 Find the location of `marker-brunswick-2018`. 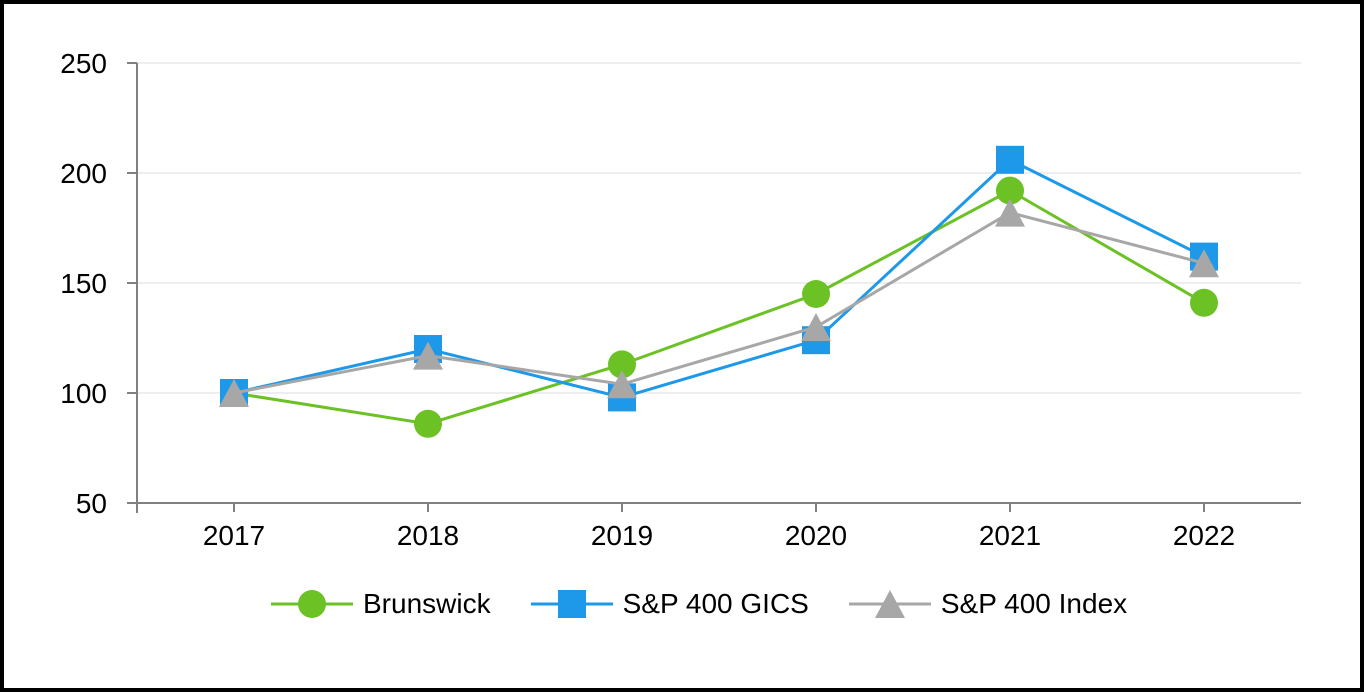

marker-brunswick-2018 is located at coordinates (428, 423).